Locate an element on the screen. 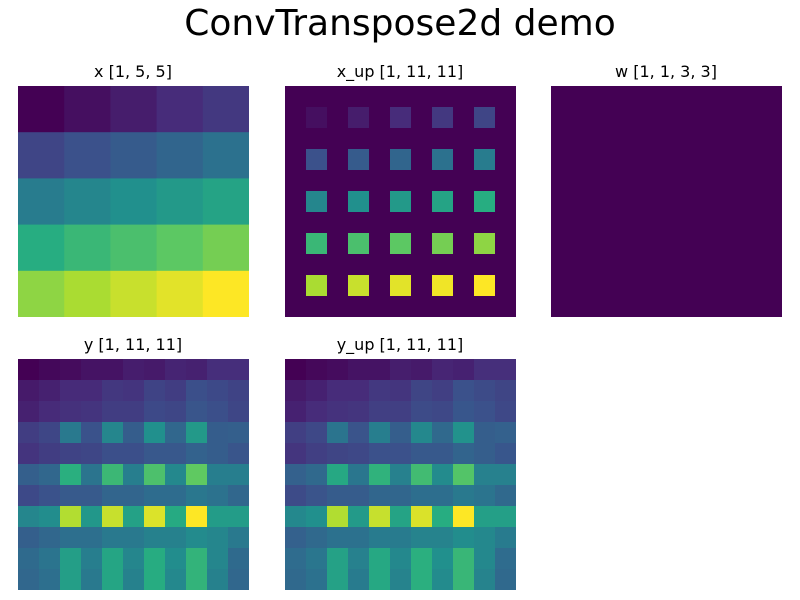 This screenshot has width=800, height=600. panel-title-x: x [1, 5, 5] is located at coordinates (133, 71).